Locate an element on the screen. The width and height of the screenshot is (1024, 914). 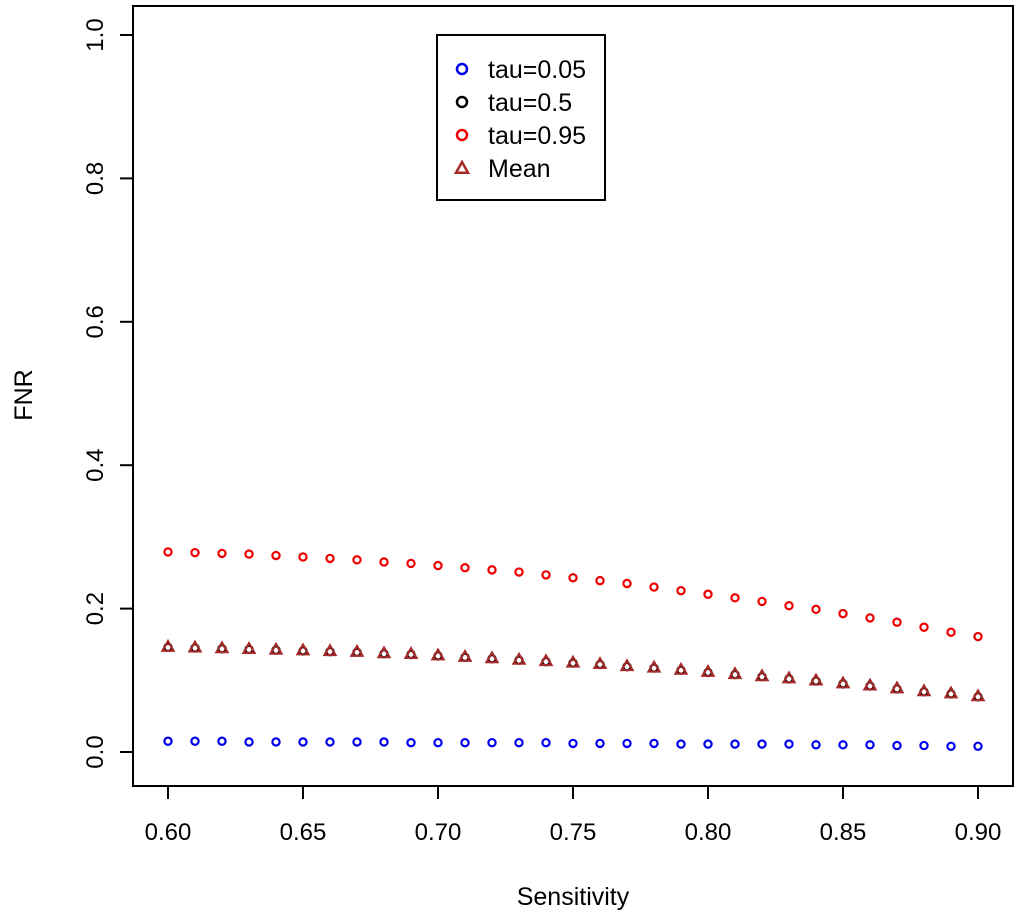
y-tick-label: 0.2 is located at coordinates (95, 608).